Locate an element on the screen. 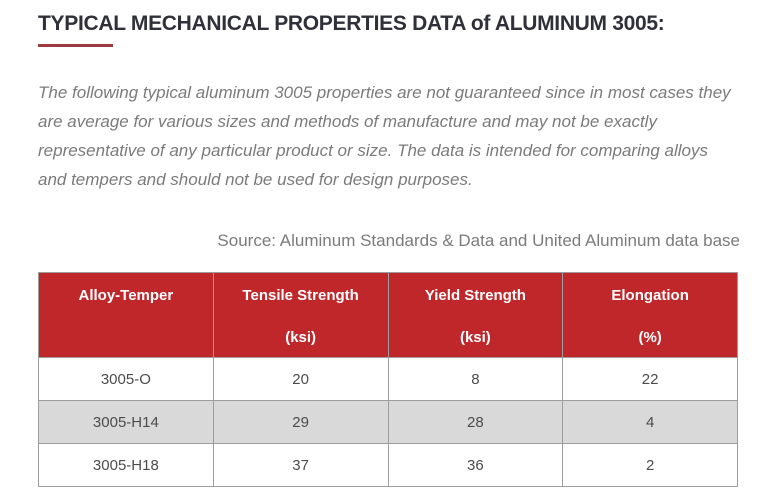 The height and width of the screenshot is (494, 768). header-title: Elongation is located at coordinates (650, 296).